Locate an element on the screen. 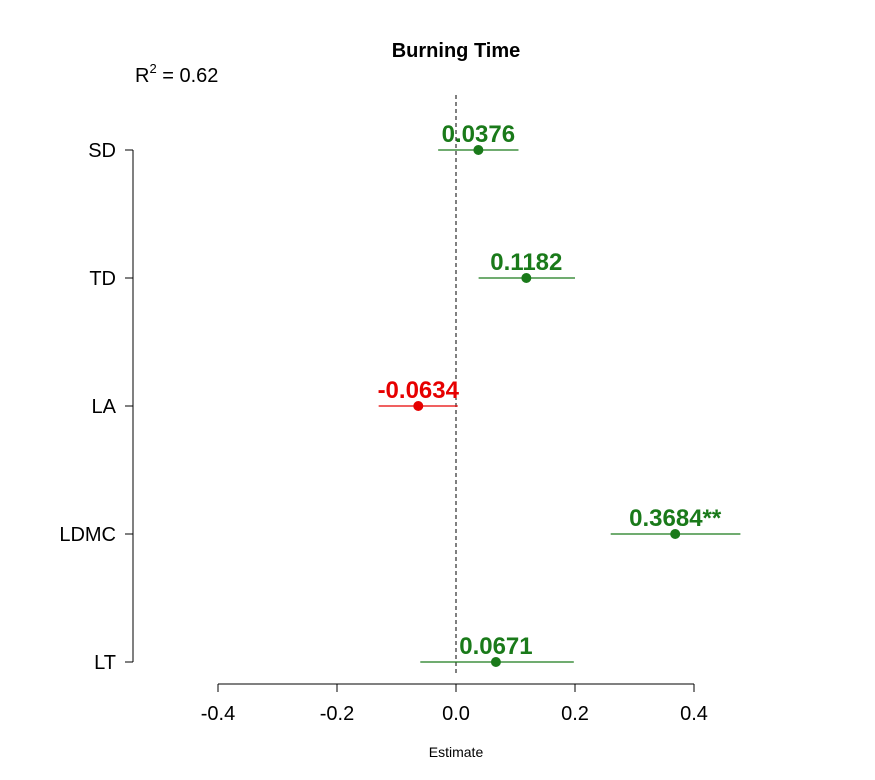 The width and height of the screenshot is (875, 780). estimate-label: 0.0376 is located at coordinates (478, 134).